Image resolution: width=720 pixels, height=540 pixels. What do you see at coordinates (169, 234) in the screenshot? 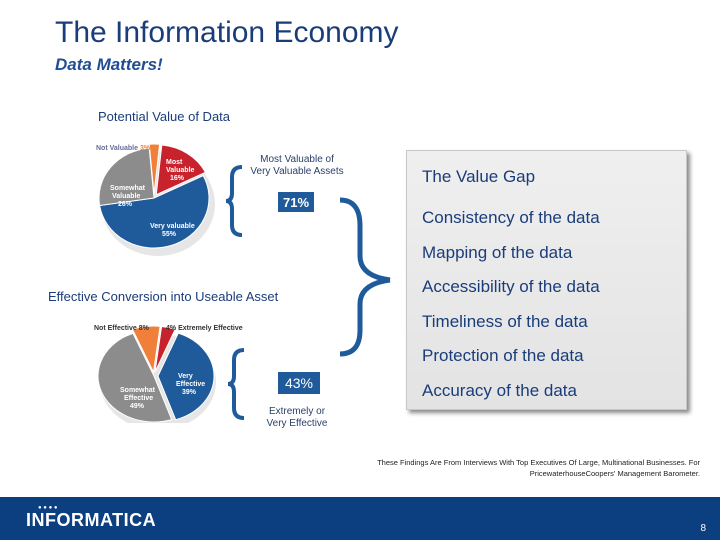
I see `svg-text: 55%` at bounding box center [169, 234].